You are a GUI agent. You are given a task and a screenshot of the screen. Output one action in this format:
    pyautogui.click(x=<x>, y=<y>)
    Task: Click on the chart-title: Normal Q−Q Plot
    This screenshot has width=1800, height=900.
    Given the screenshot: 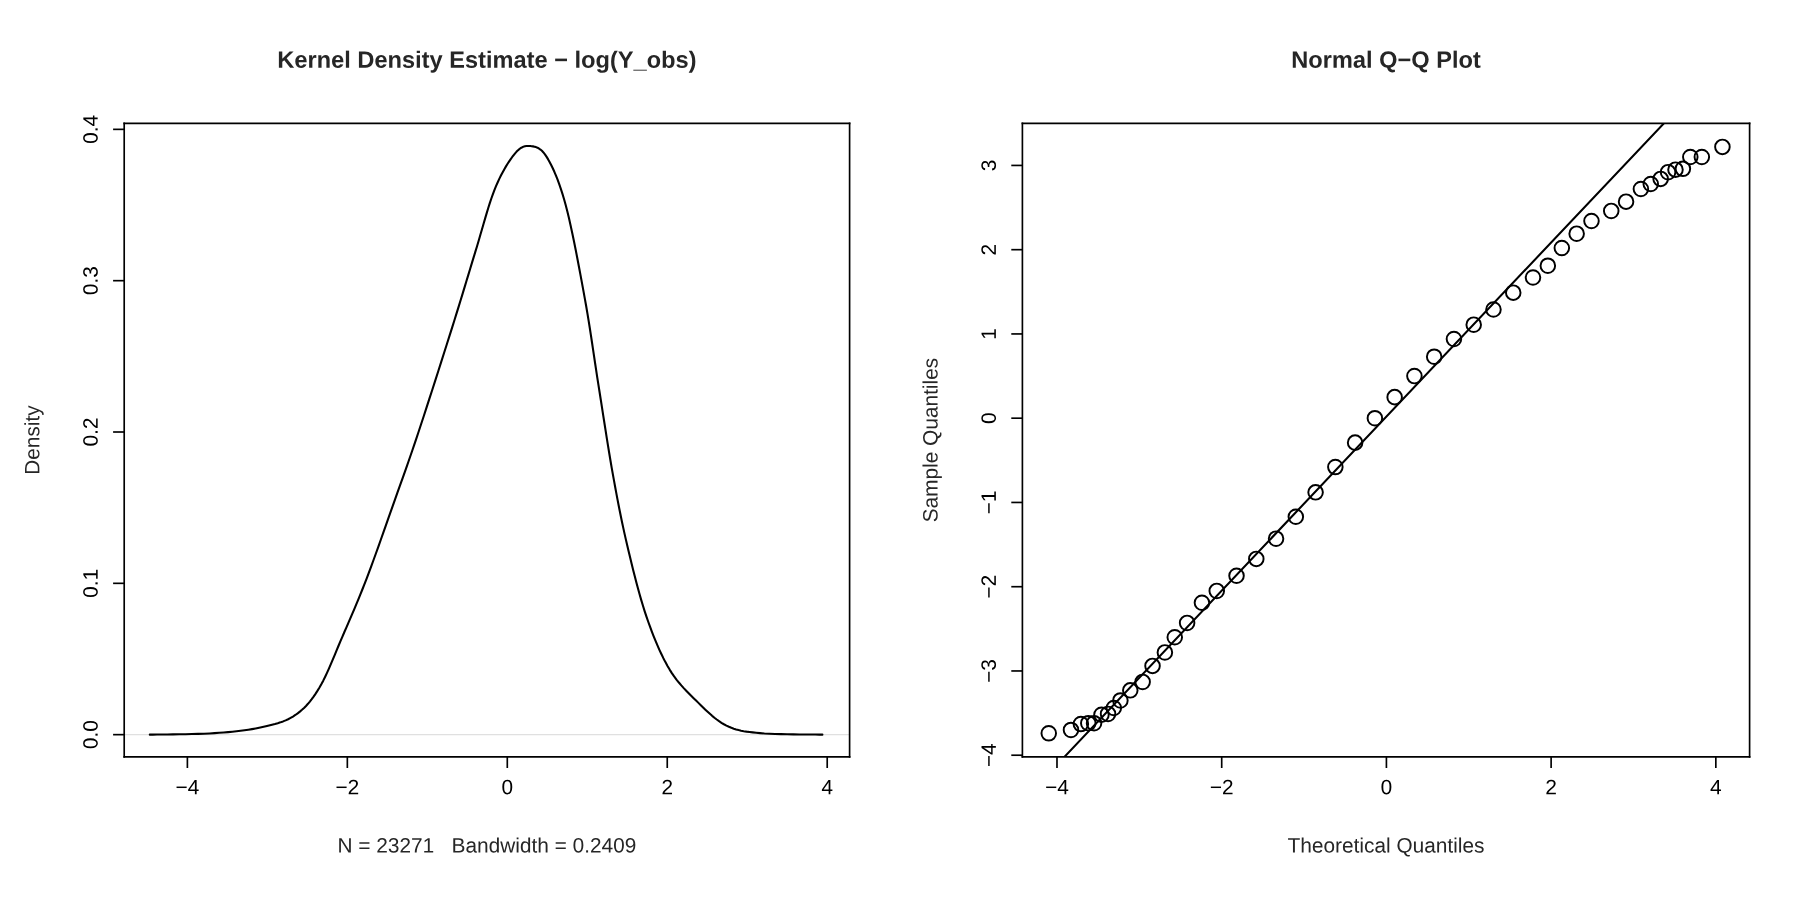 What is the action you would take?
    pyautogui.click(x=1386, y=61)
    